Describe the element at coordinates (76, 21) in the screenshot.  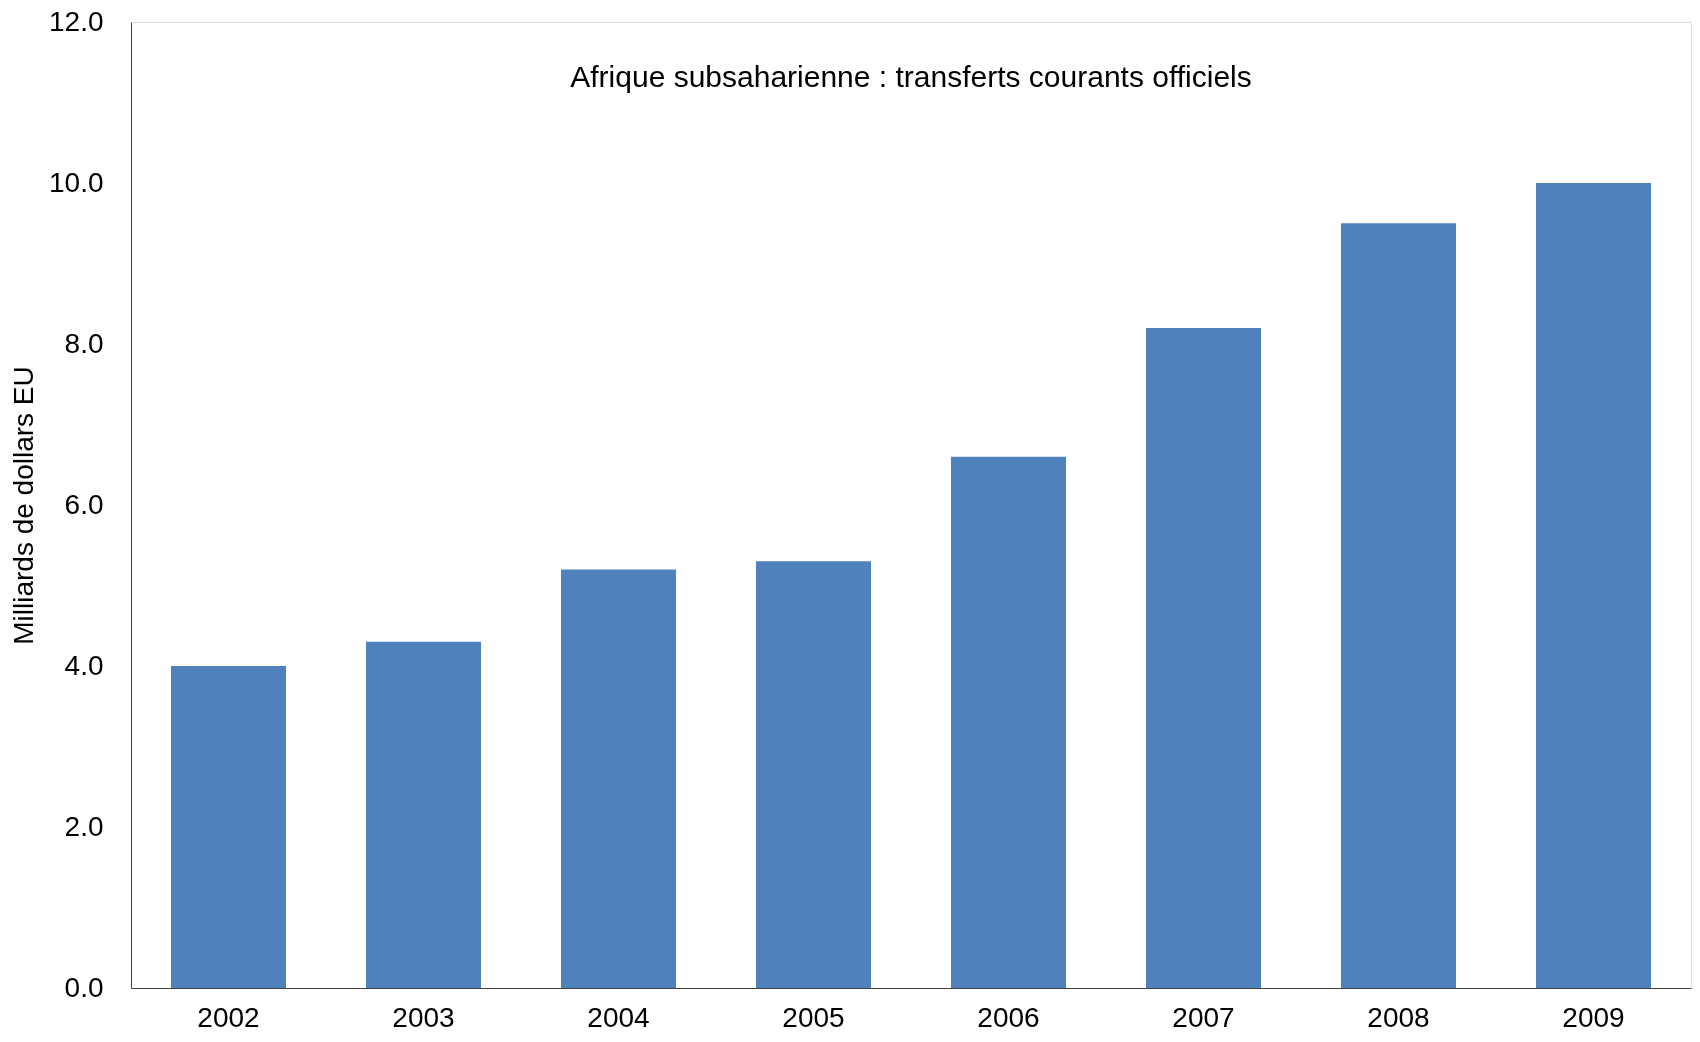
I see `y-tick-label: 12.0` at that location.